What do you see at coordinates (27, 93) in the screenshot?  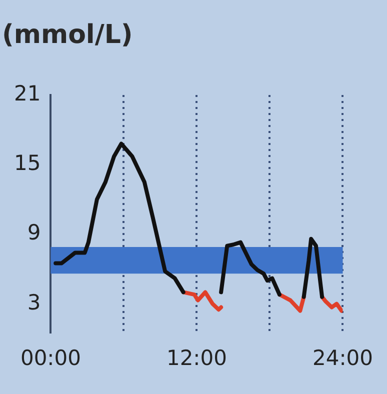 I see `y-tick-label: 21` at bounding box center [27, 93].